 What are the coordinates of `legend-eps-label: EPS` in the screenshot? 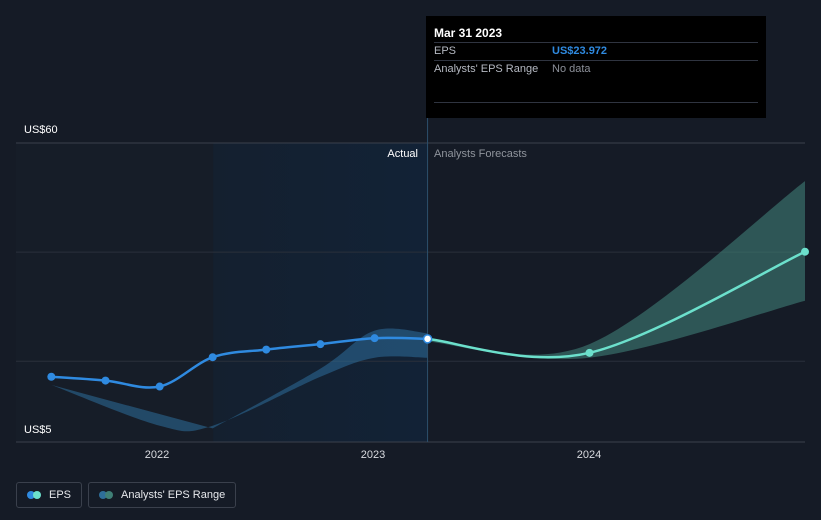 It's located at (60, 495).